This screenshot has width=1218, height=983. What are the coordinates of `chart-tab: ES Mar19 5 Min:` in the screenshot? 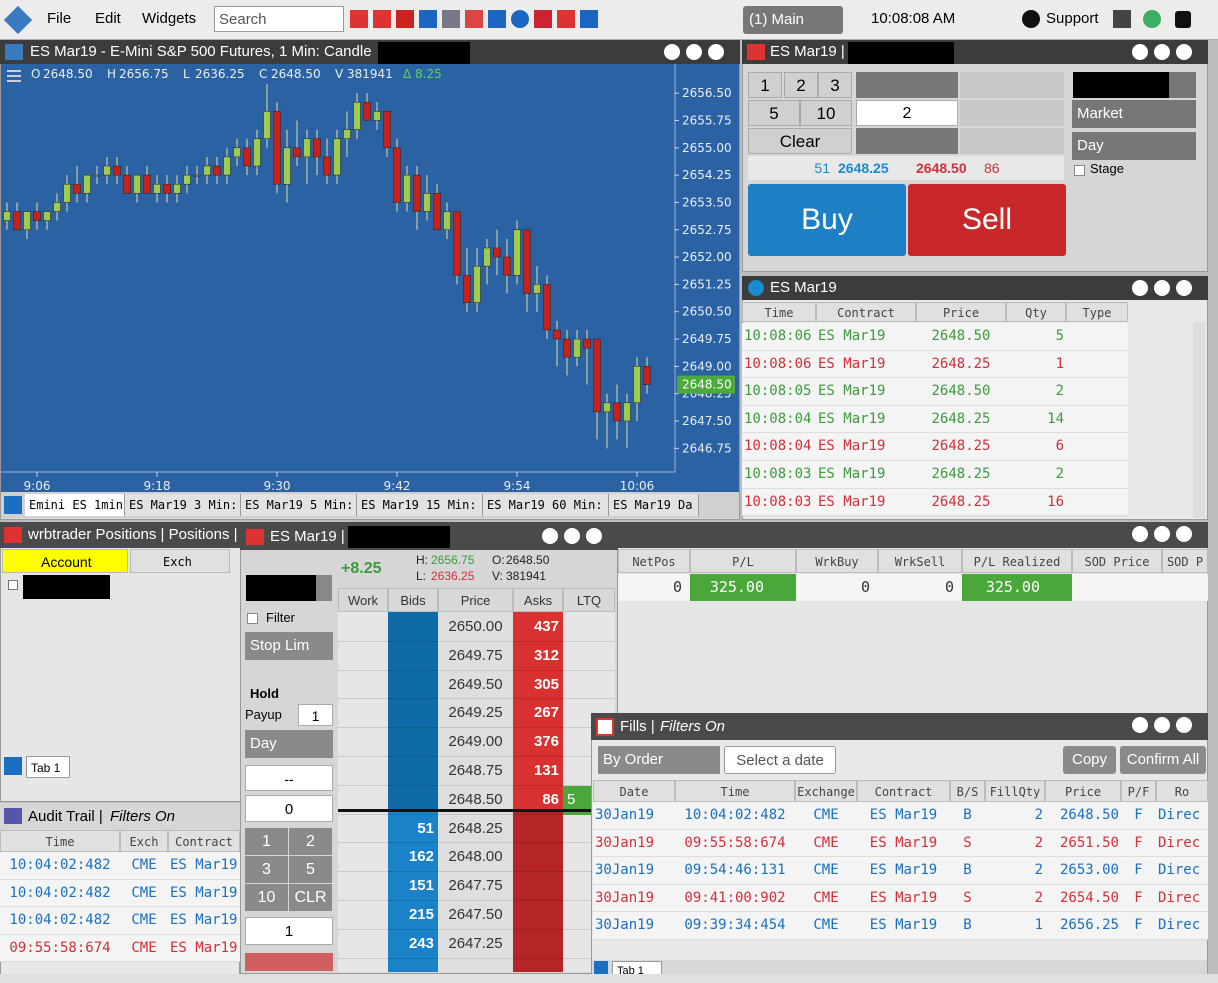 It's located at (299, 505).